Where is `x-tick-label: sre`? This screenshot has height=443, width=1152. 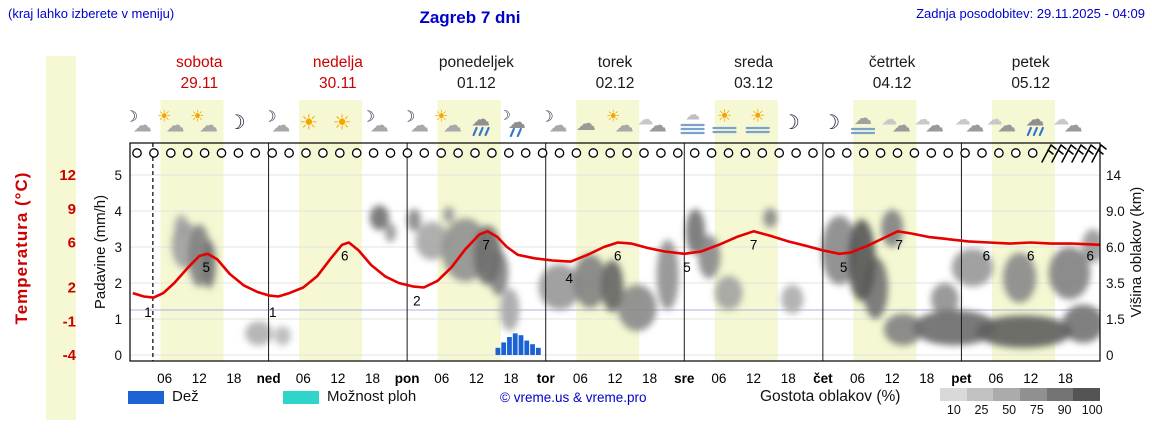 x-tick-label: sre is located at coordinates (684, 378).